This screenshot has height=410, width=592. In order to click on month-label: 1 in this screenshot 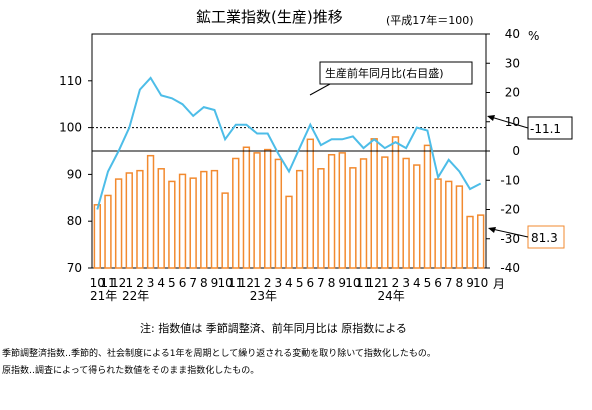, I will do `click(385, 283)`.